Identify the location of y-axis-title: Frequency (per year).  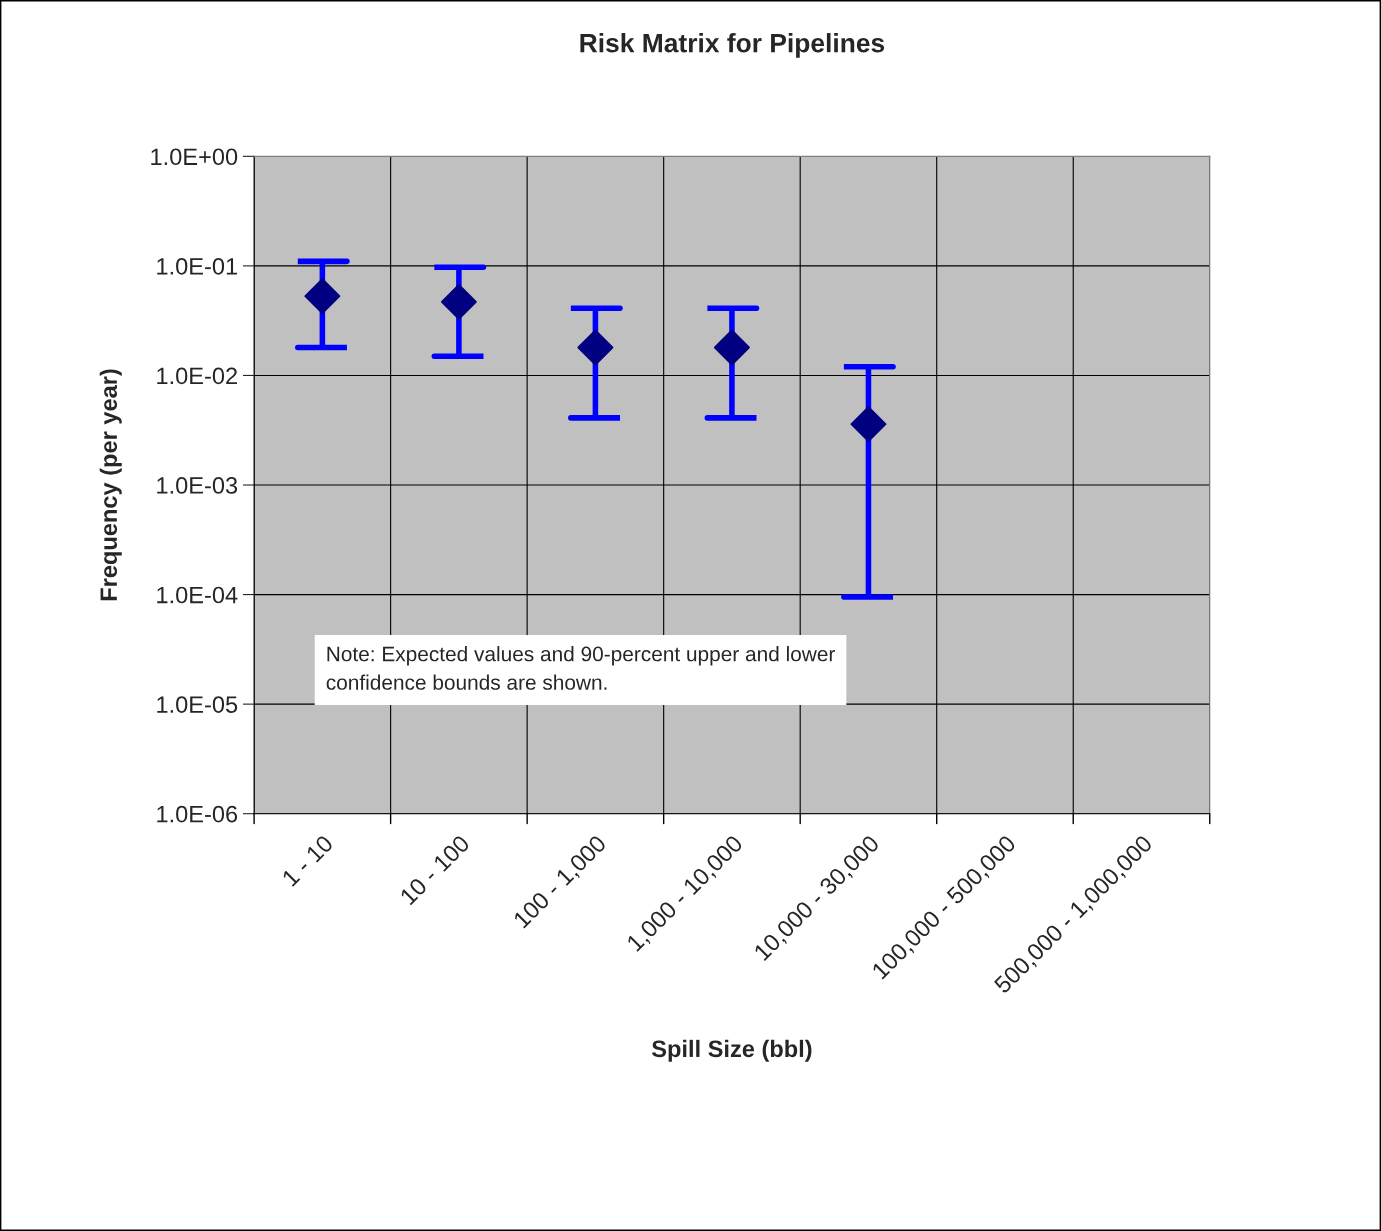
(110, 485).